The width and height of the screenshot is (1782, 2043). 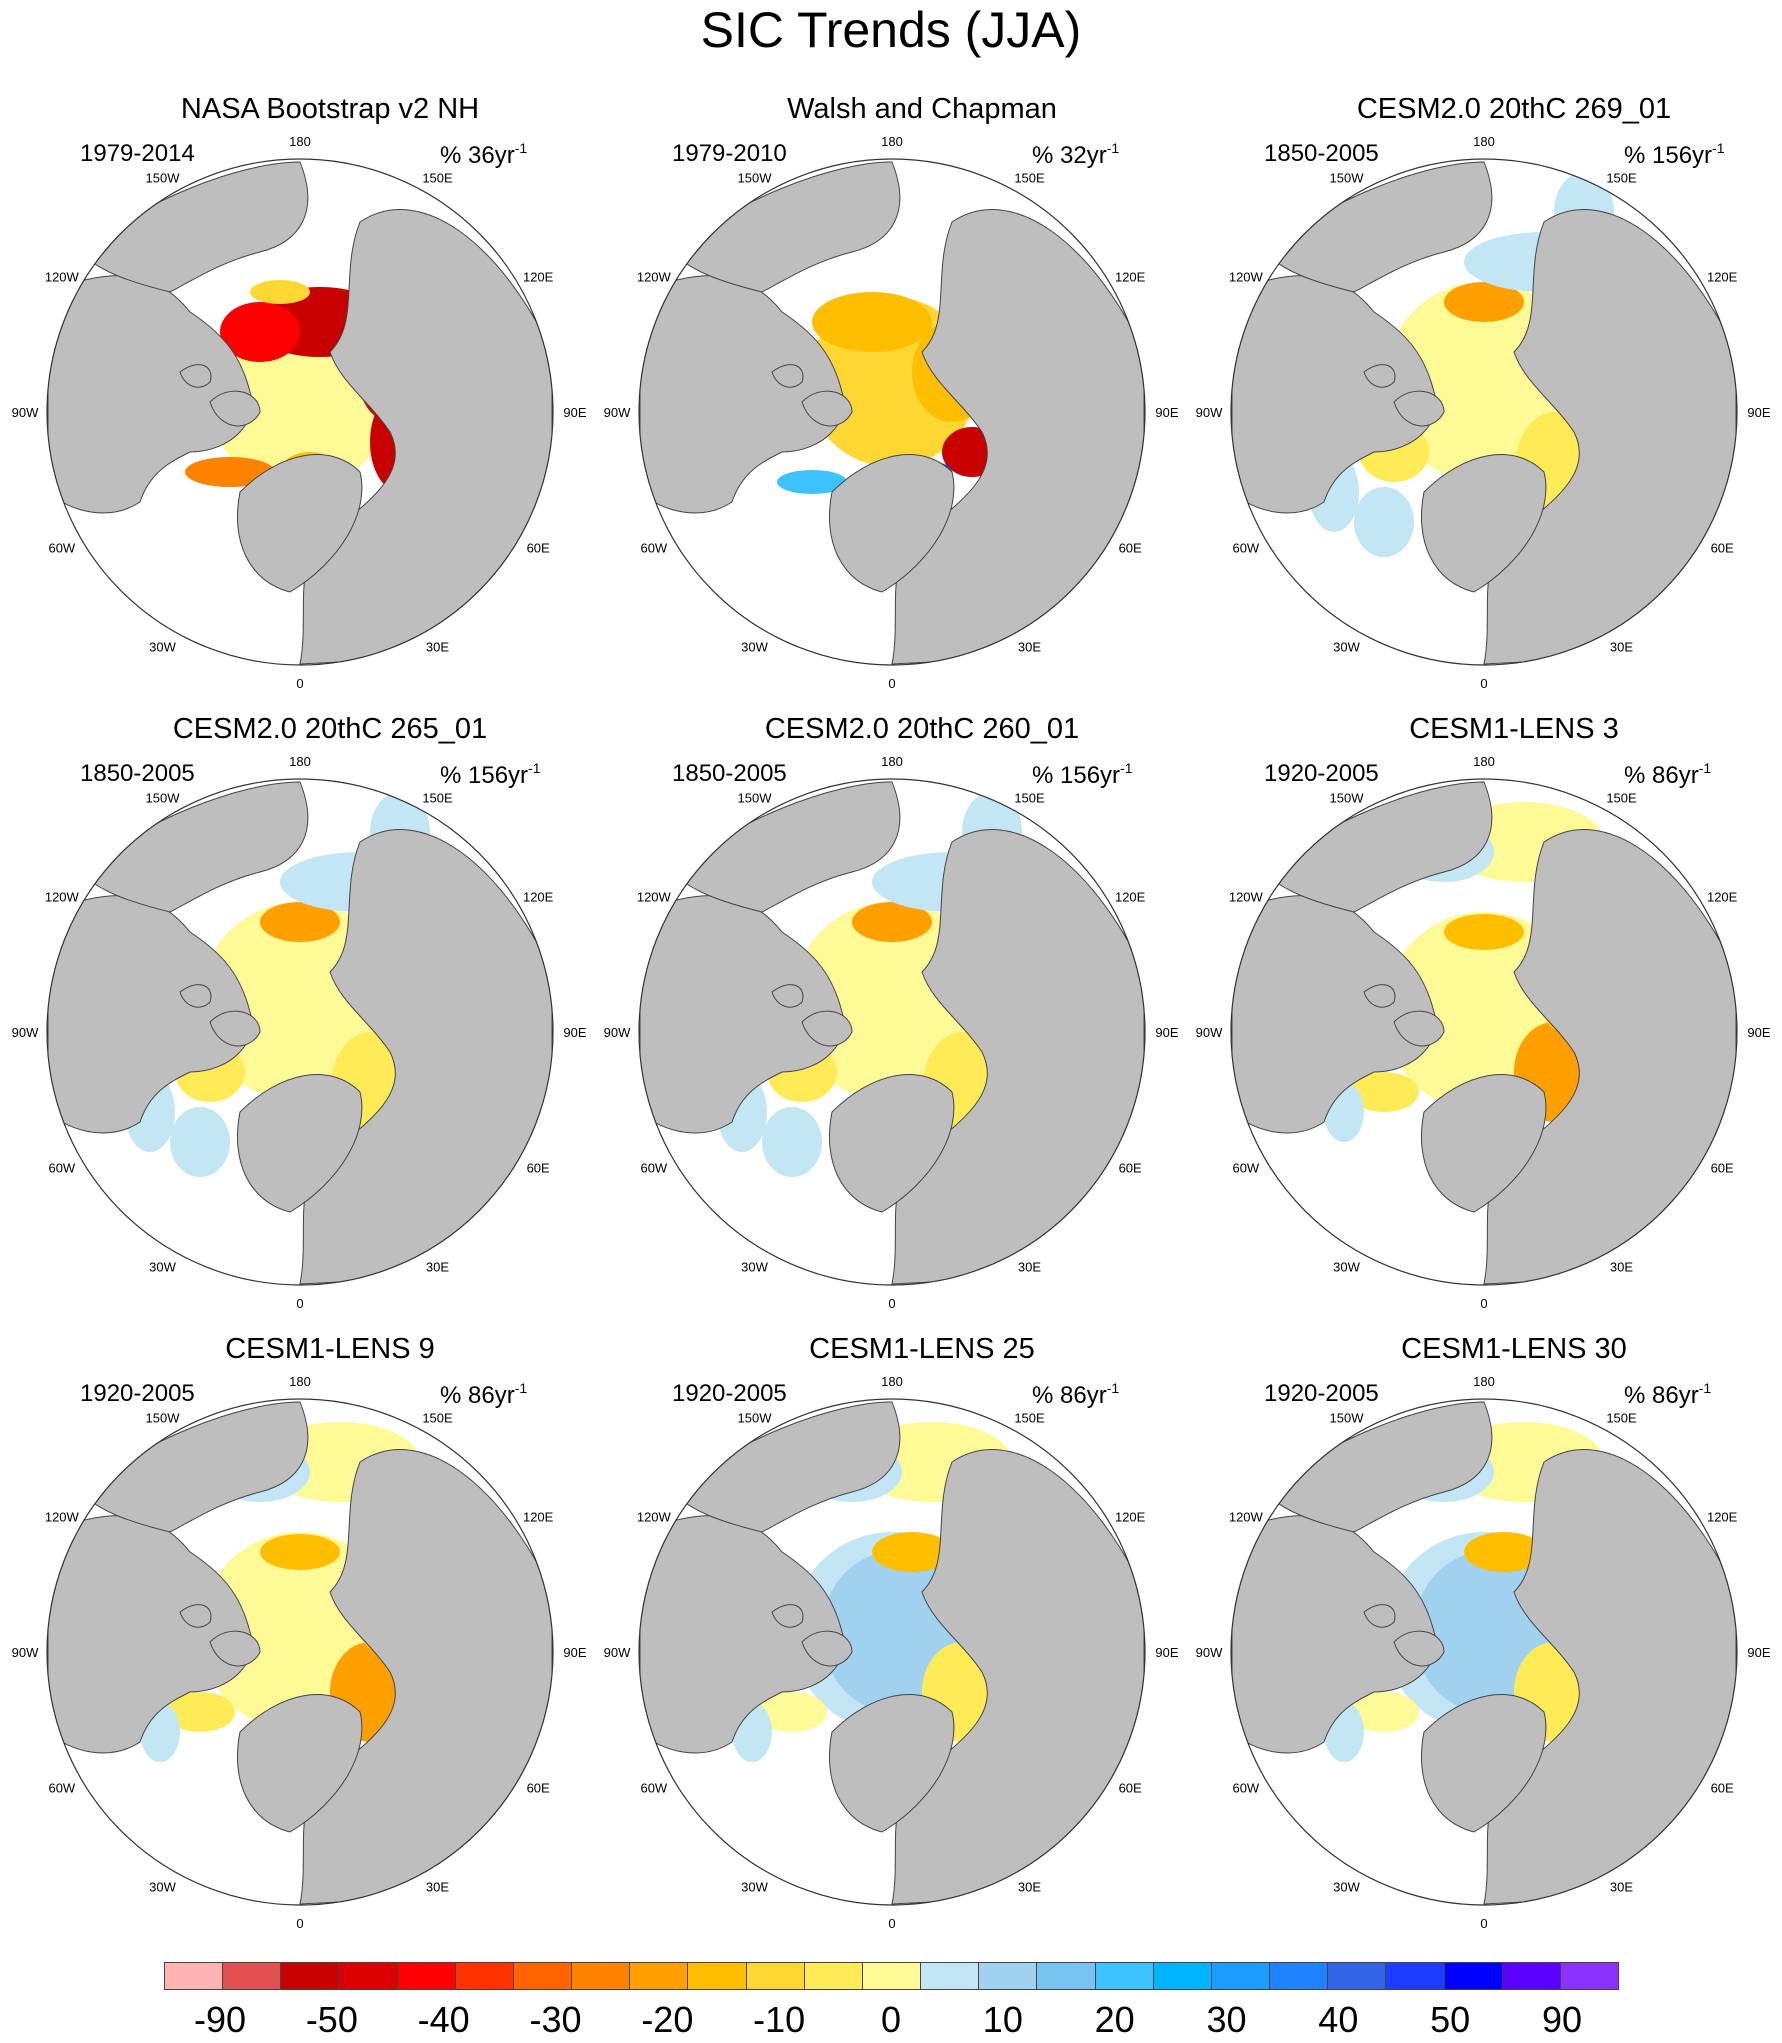 What do you see at coordinates (1069, 155) in the screenshot?
I see `units-text: % 32yr` at bounding box center [1069, 155].